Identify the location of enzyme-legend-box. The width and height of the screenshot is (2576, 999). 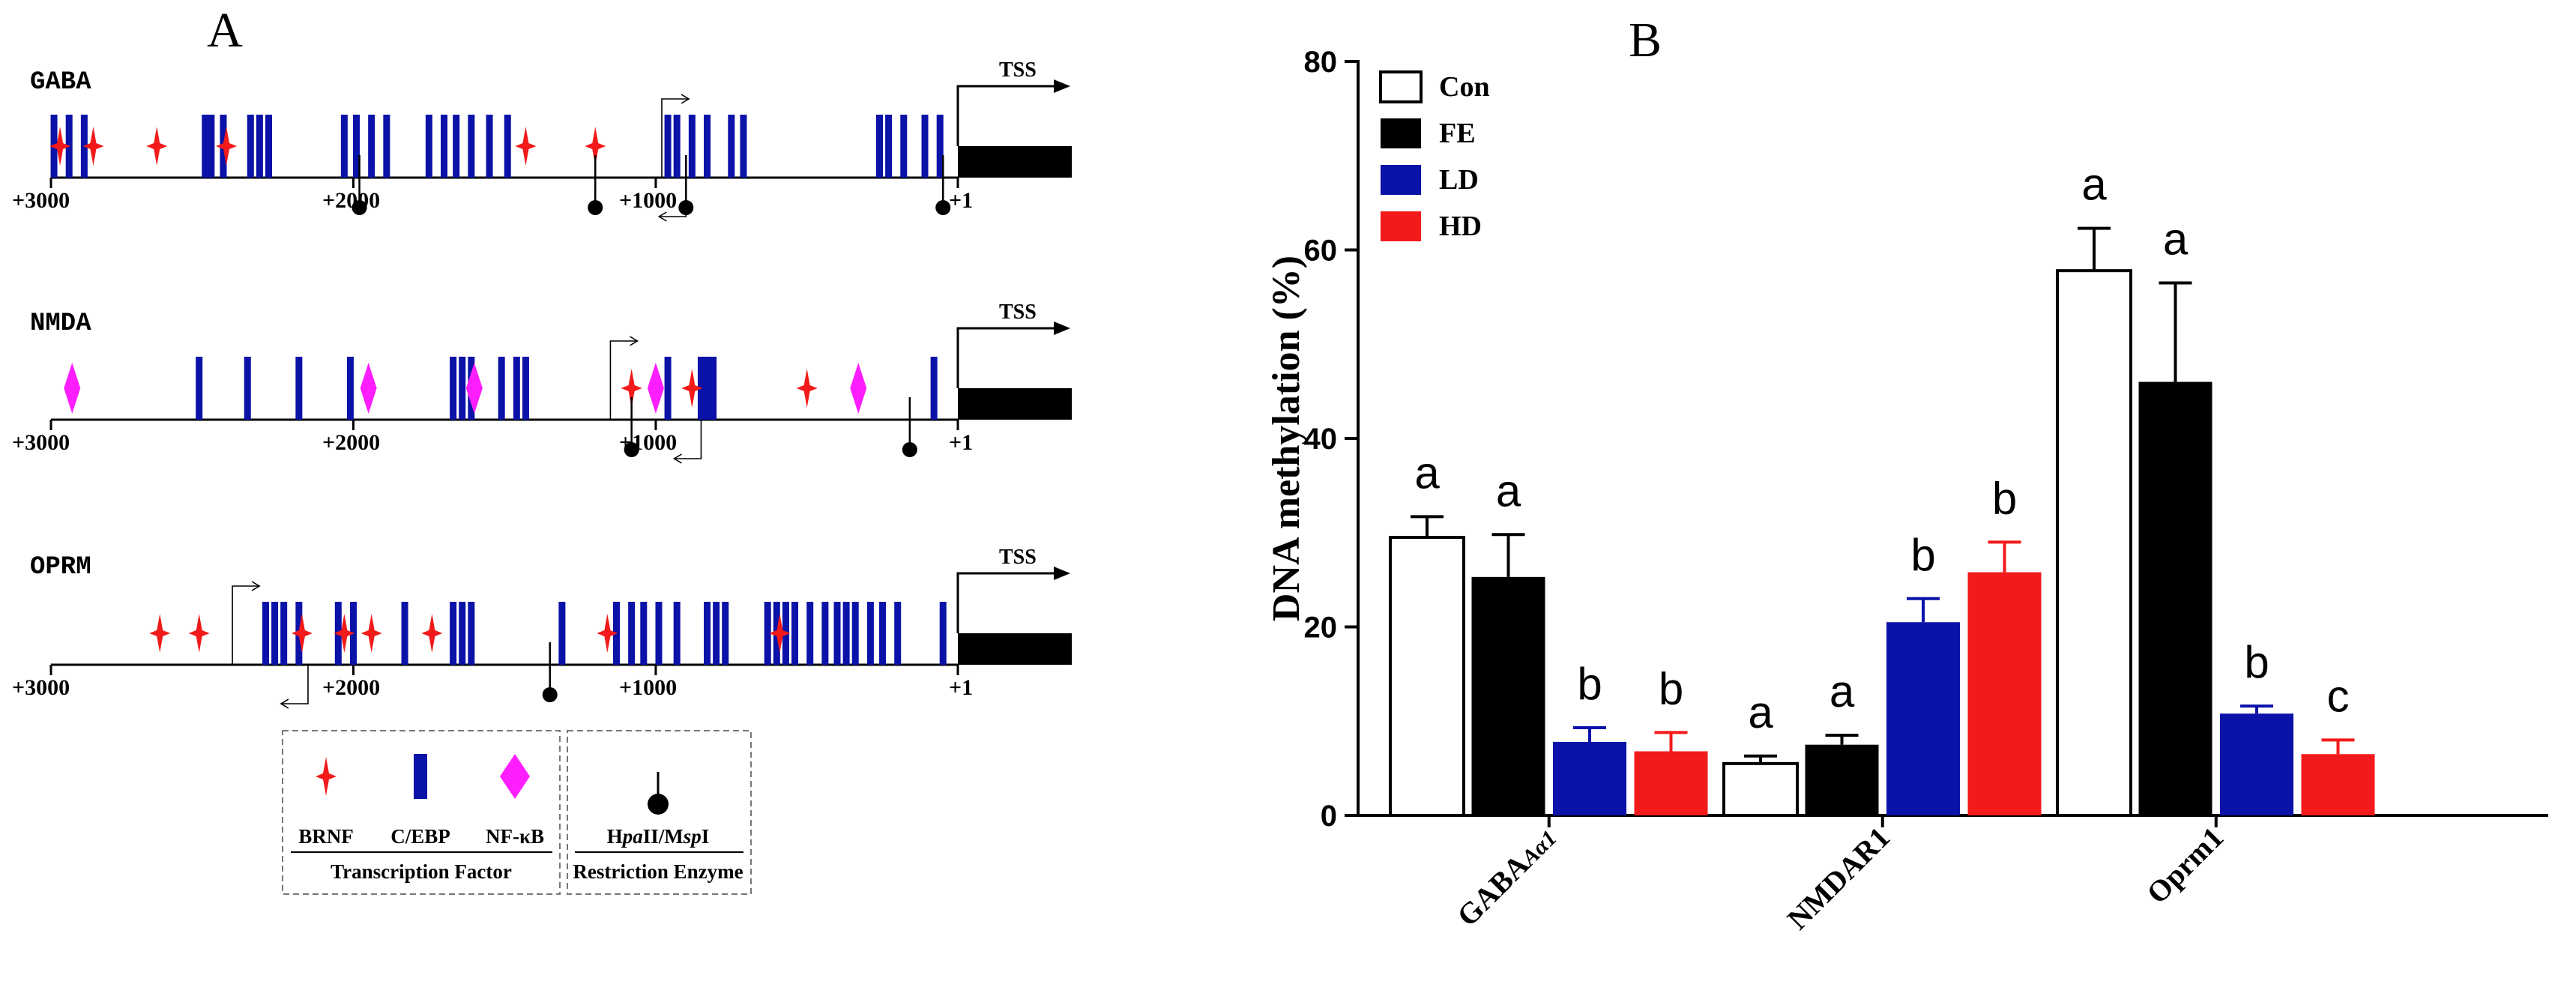
(660, 812).